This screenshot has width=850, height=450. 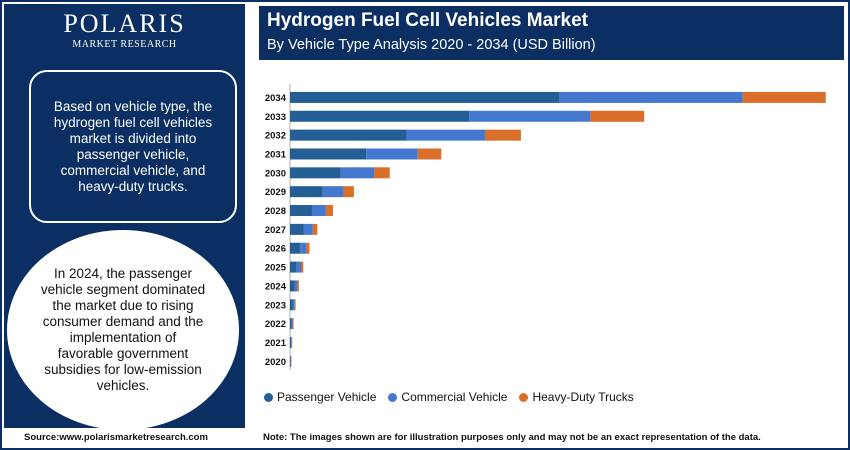 I want to click on bar-2022-commercial-vehicle, so click(x=292, y=324).